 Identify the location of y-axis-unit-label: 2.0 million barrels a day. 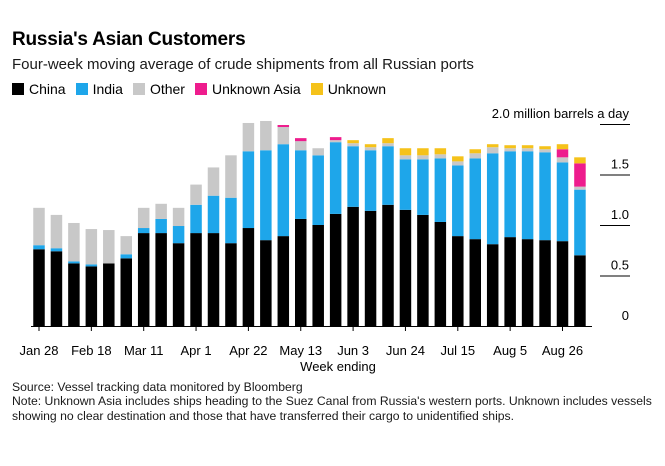
(561, 113).